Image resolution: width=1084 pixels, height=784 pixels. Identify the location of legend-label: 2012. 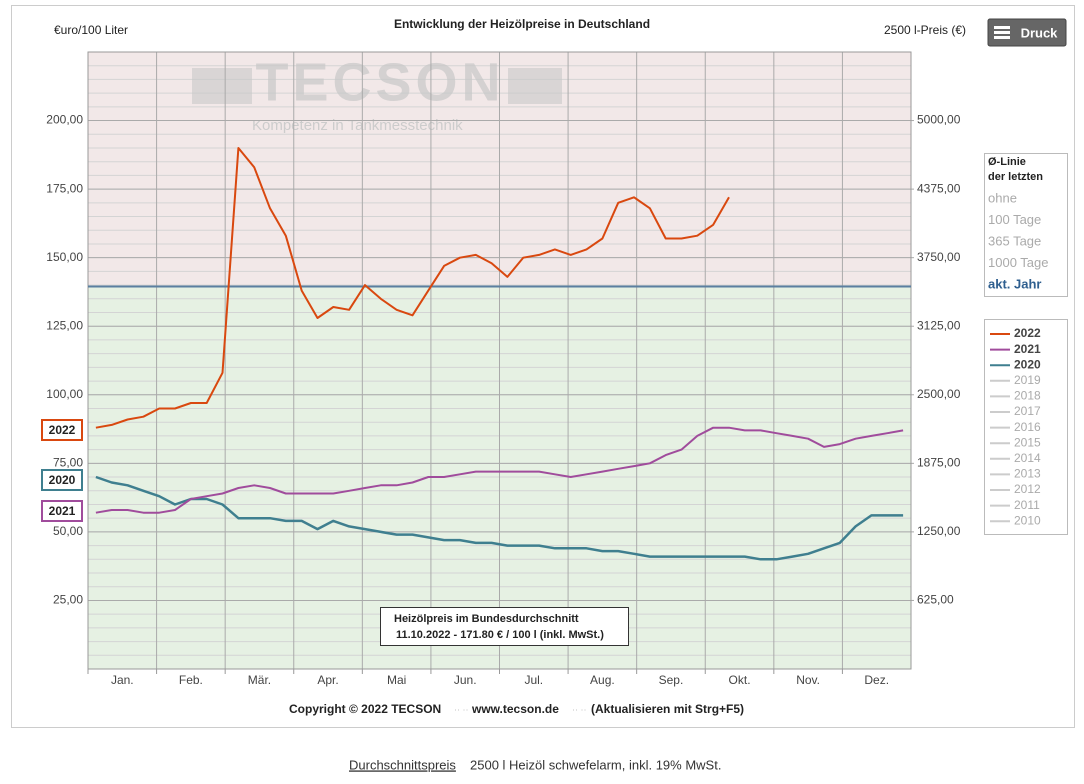
(1027, 489).